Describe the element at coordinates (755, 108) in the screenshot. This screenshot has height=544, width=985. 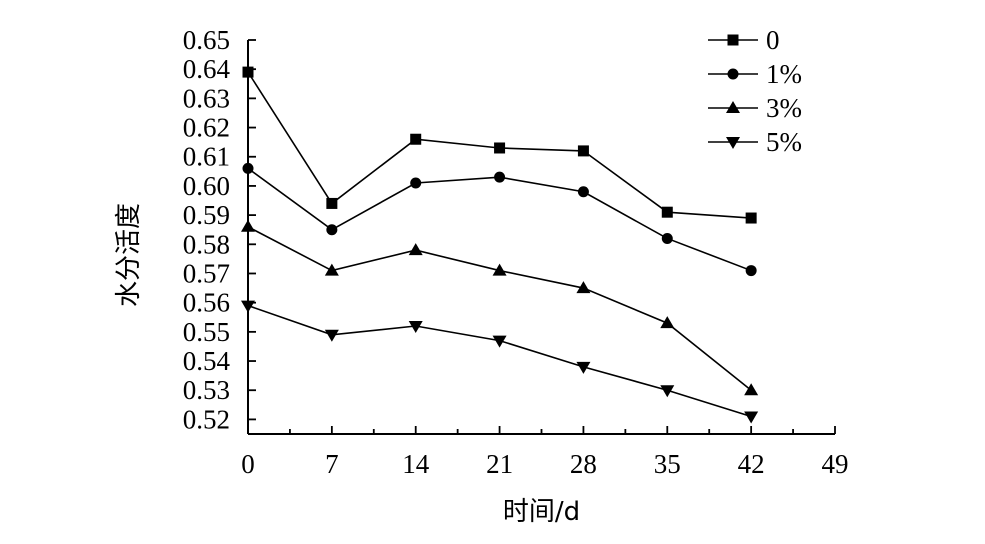
I see `legend-entry: 3%` at that location.